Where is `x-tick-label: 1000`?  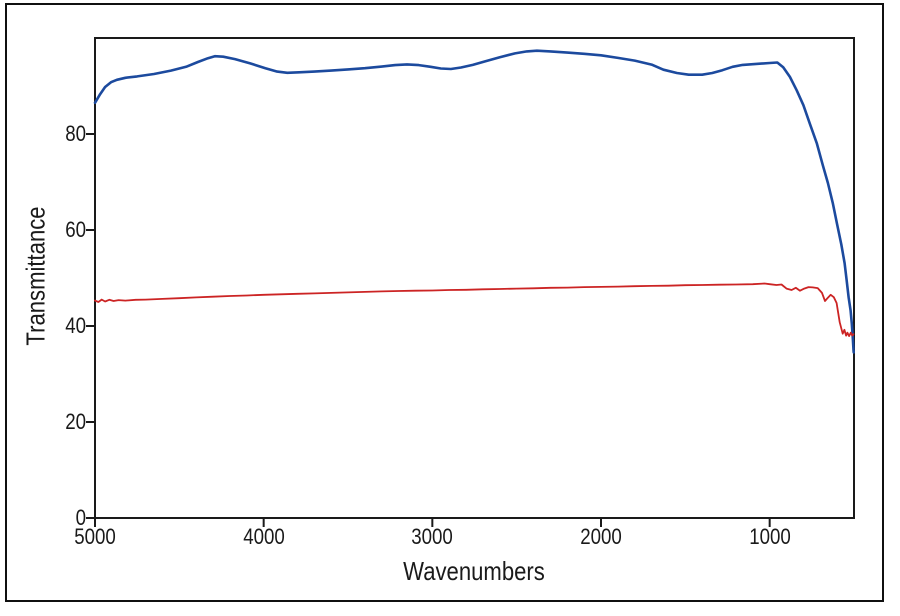
x-tick-label: 1000 is located at coordinates (769, 536).